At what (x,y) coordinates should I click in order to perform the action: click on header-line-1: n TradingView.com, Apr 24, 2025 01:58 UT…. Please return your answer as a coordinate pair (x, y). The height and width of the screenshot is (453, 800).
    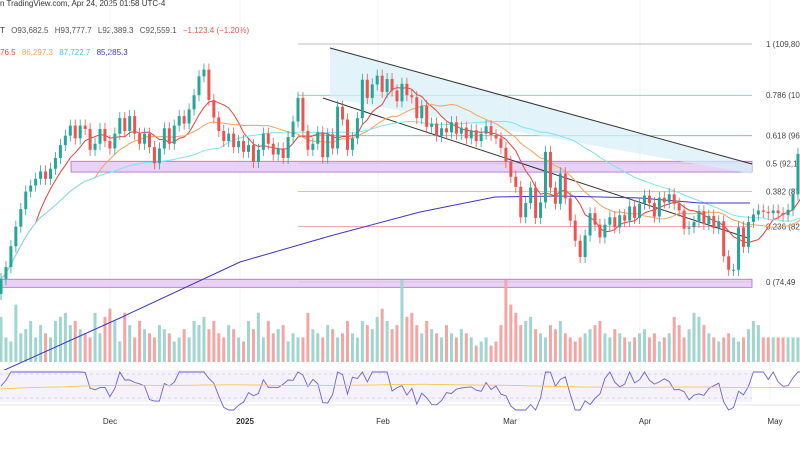
    Looking at the image, I should click on (84, 4).